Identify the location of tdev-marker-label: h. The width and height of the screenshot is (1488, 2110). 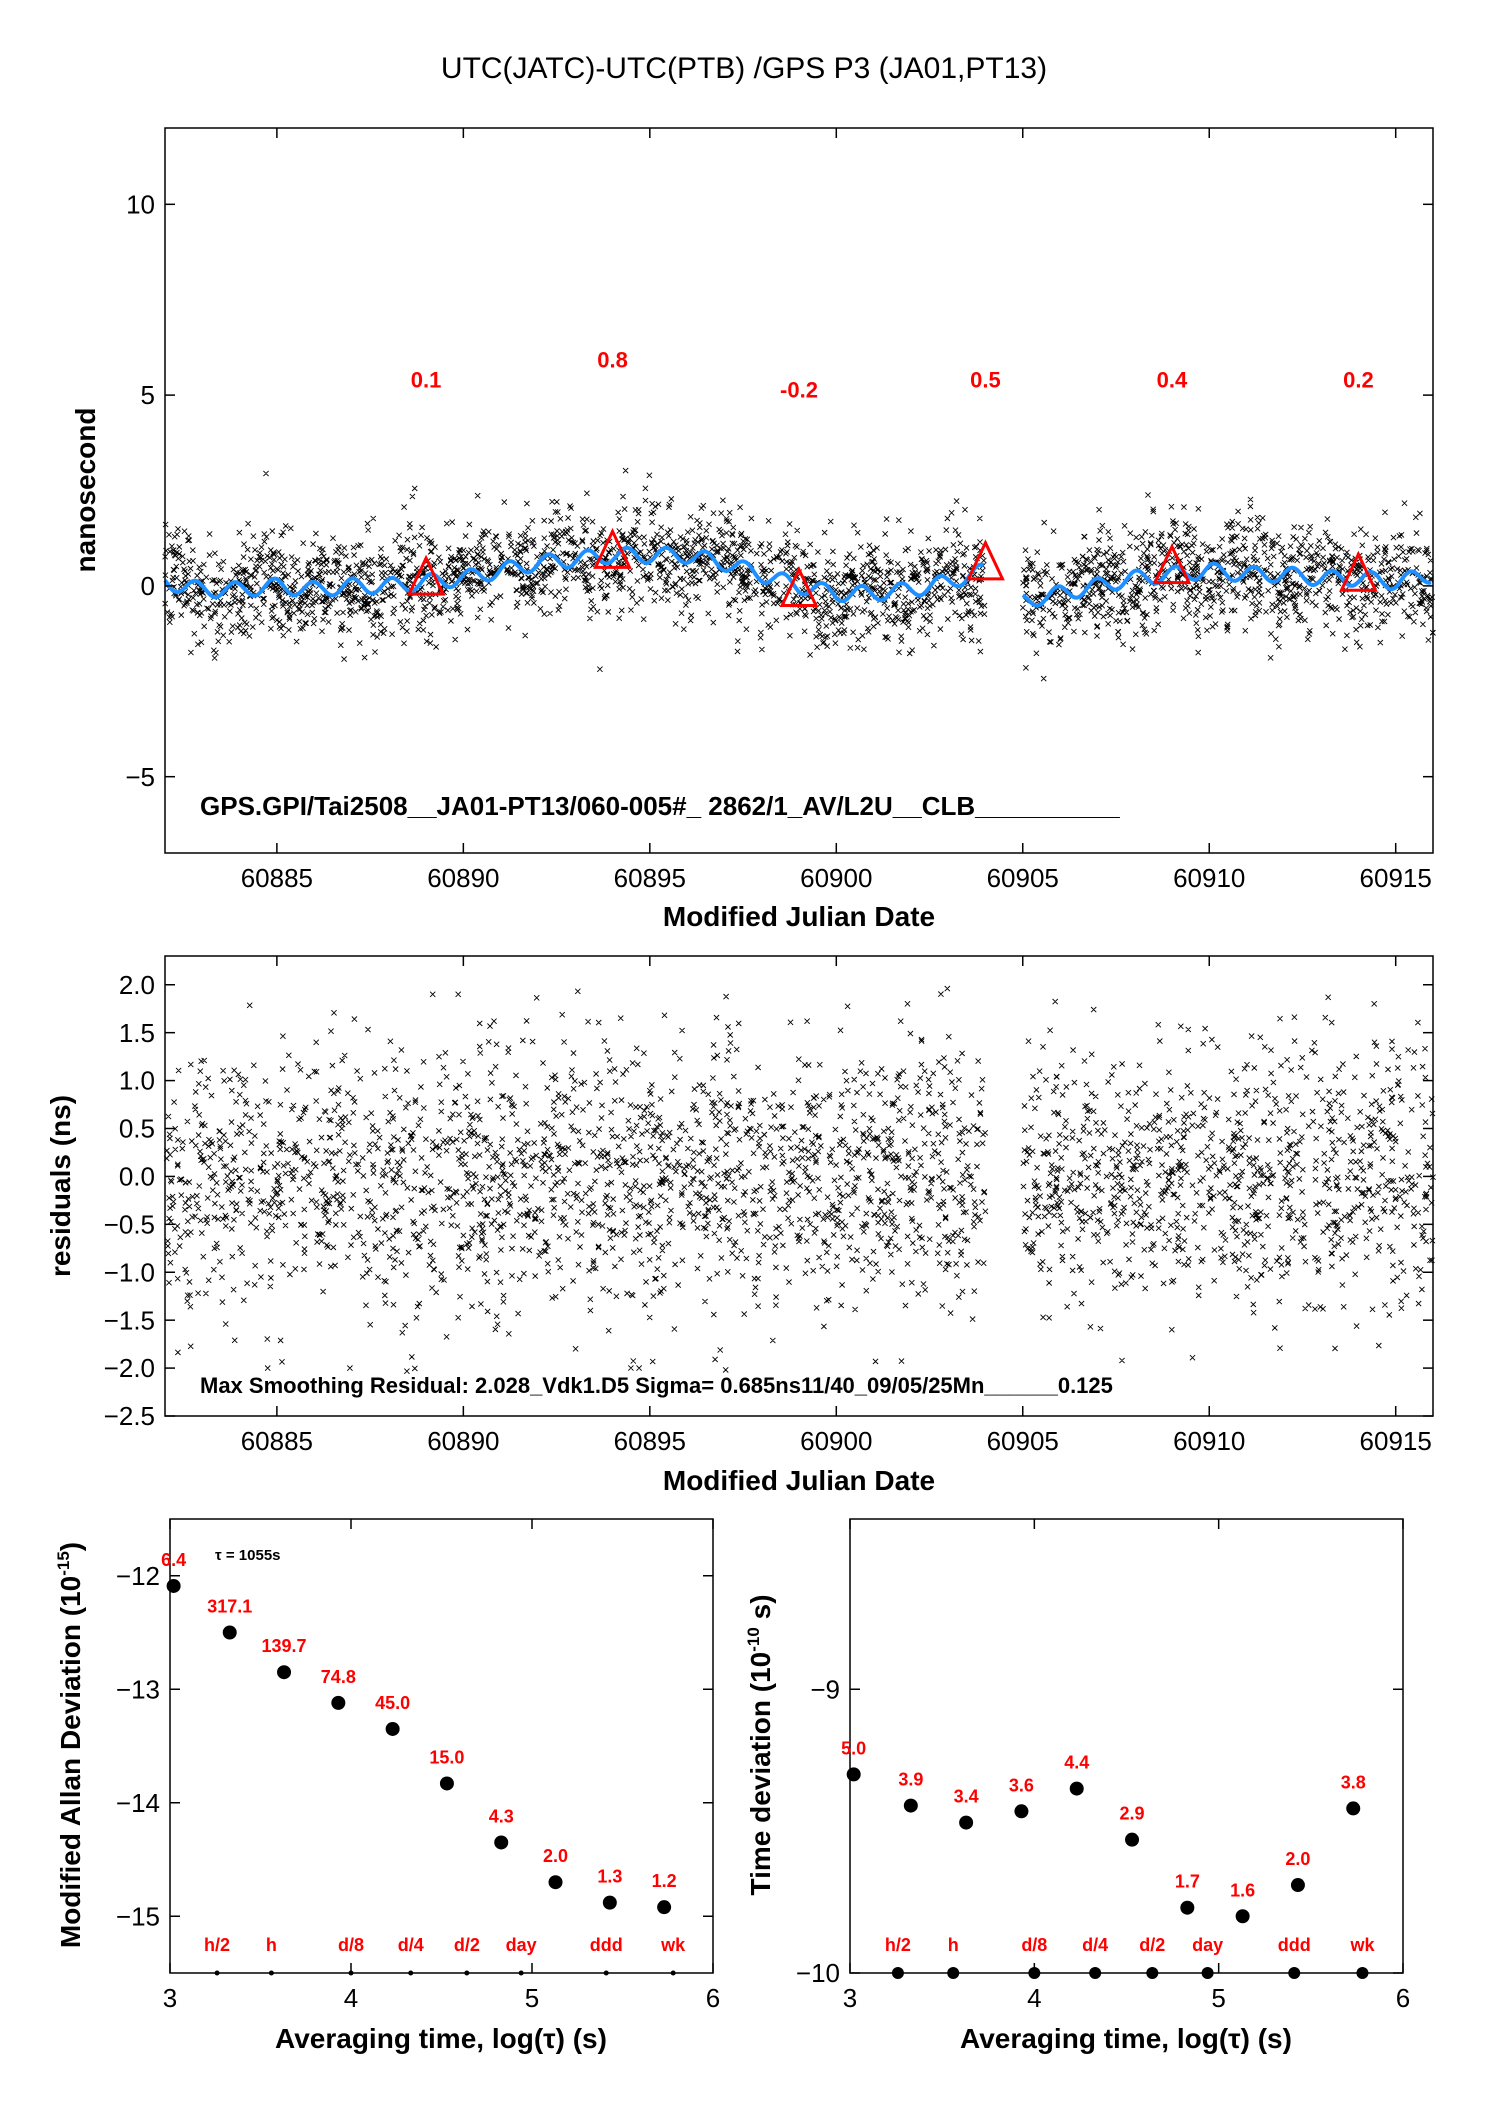
(953, 1945).